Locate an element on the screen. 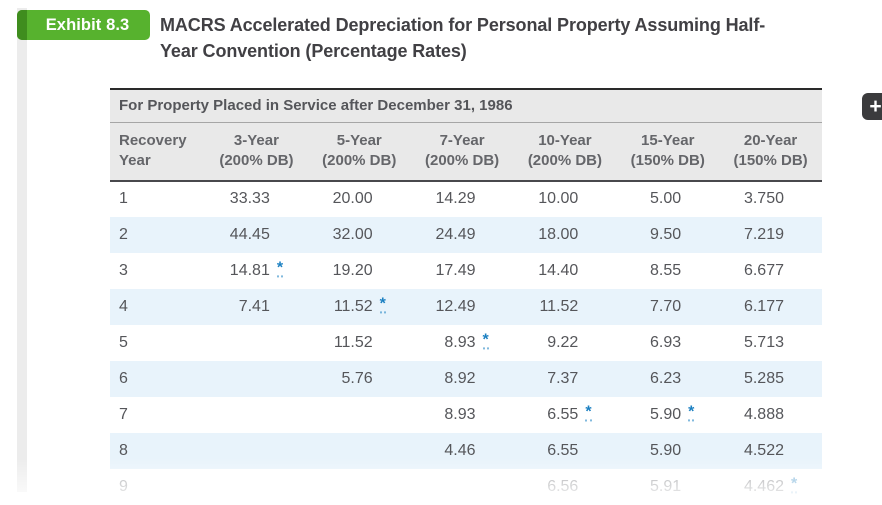  recovery-year-cell: 2 is located at coordinates (123, 234).